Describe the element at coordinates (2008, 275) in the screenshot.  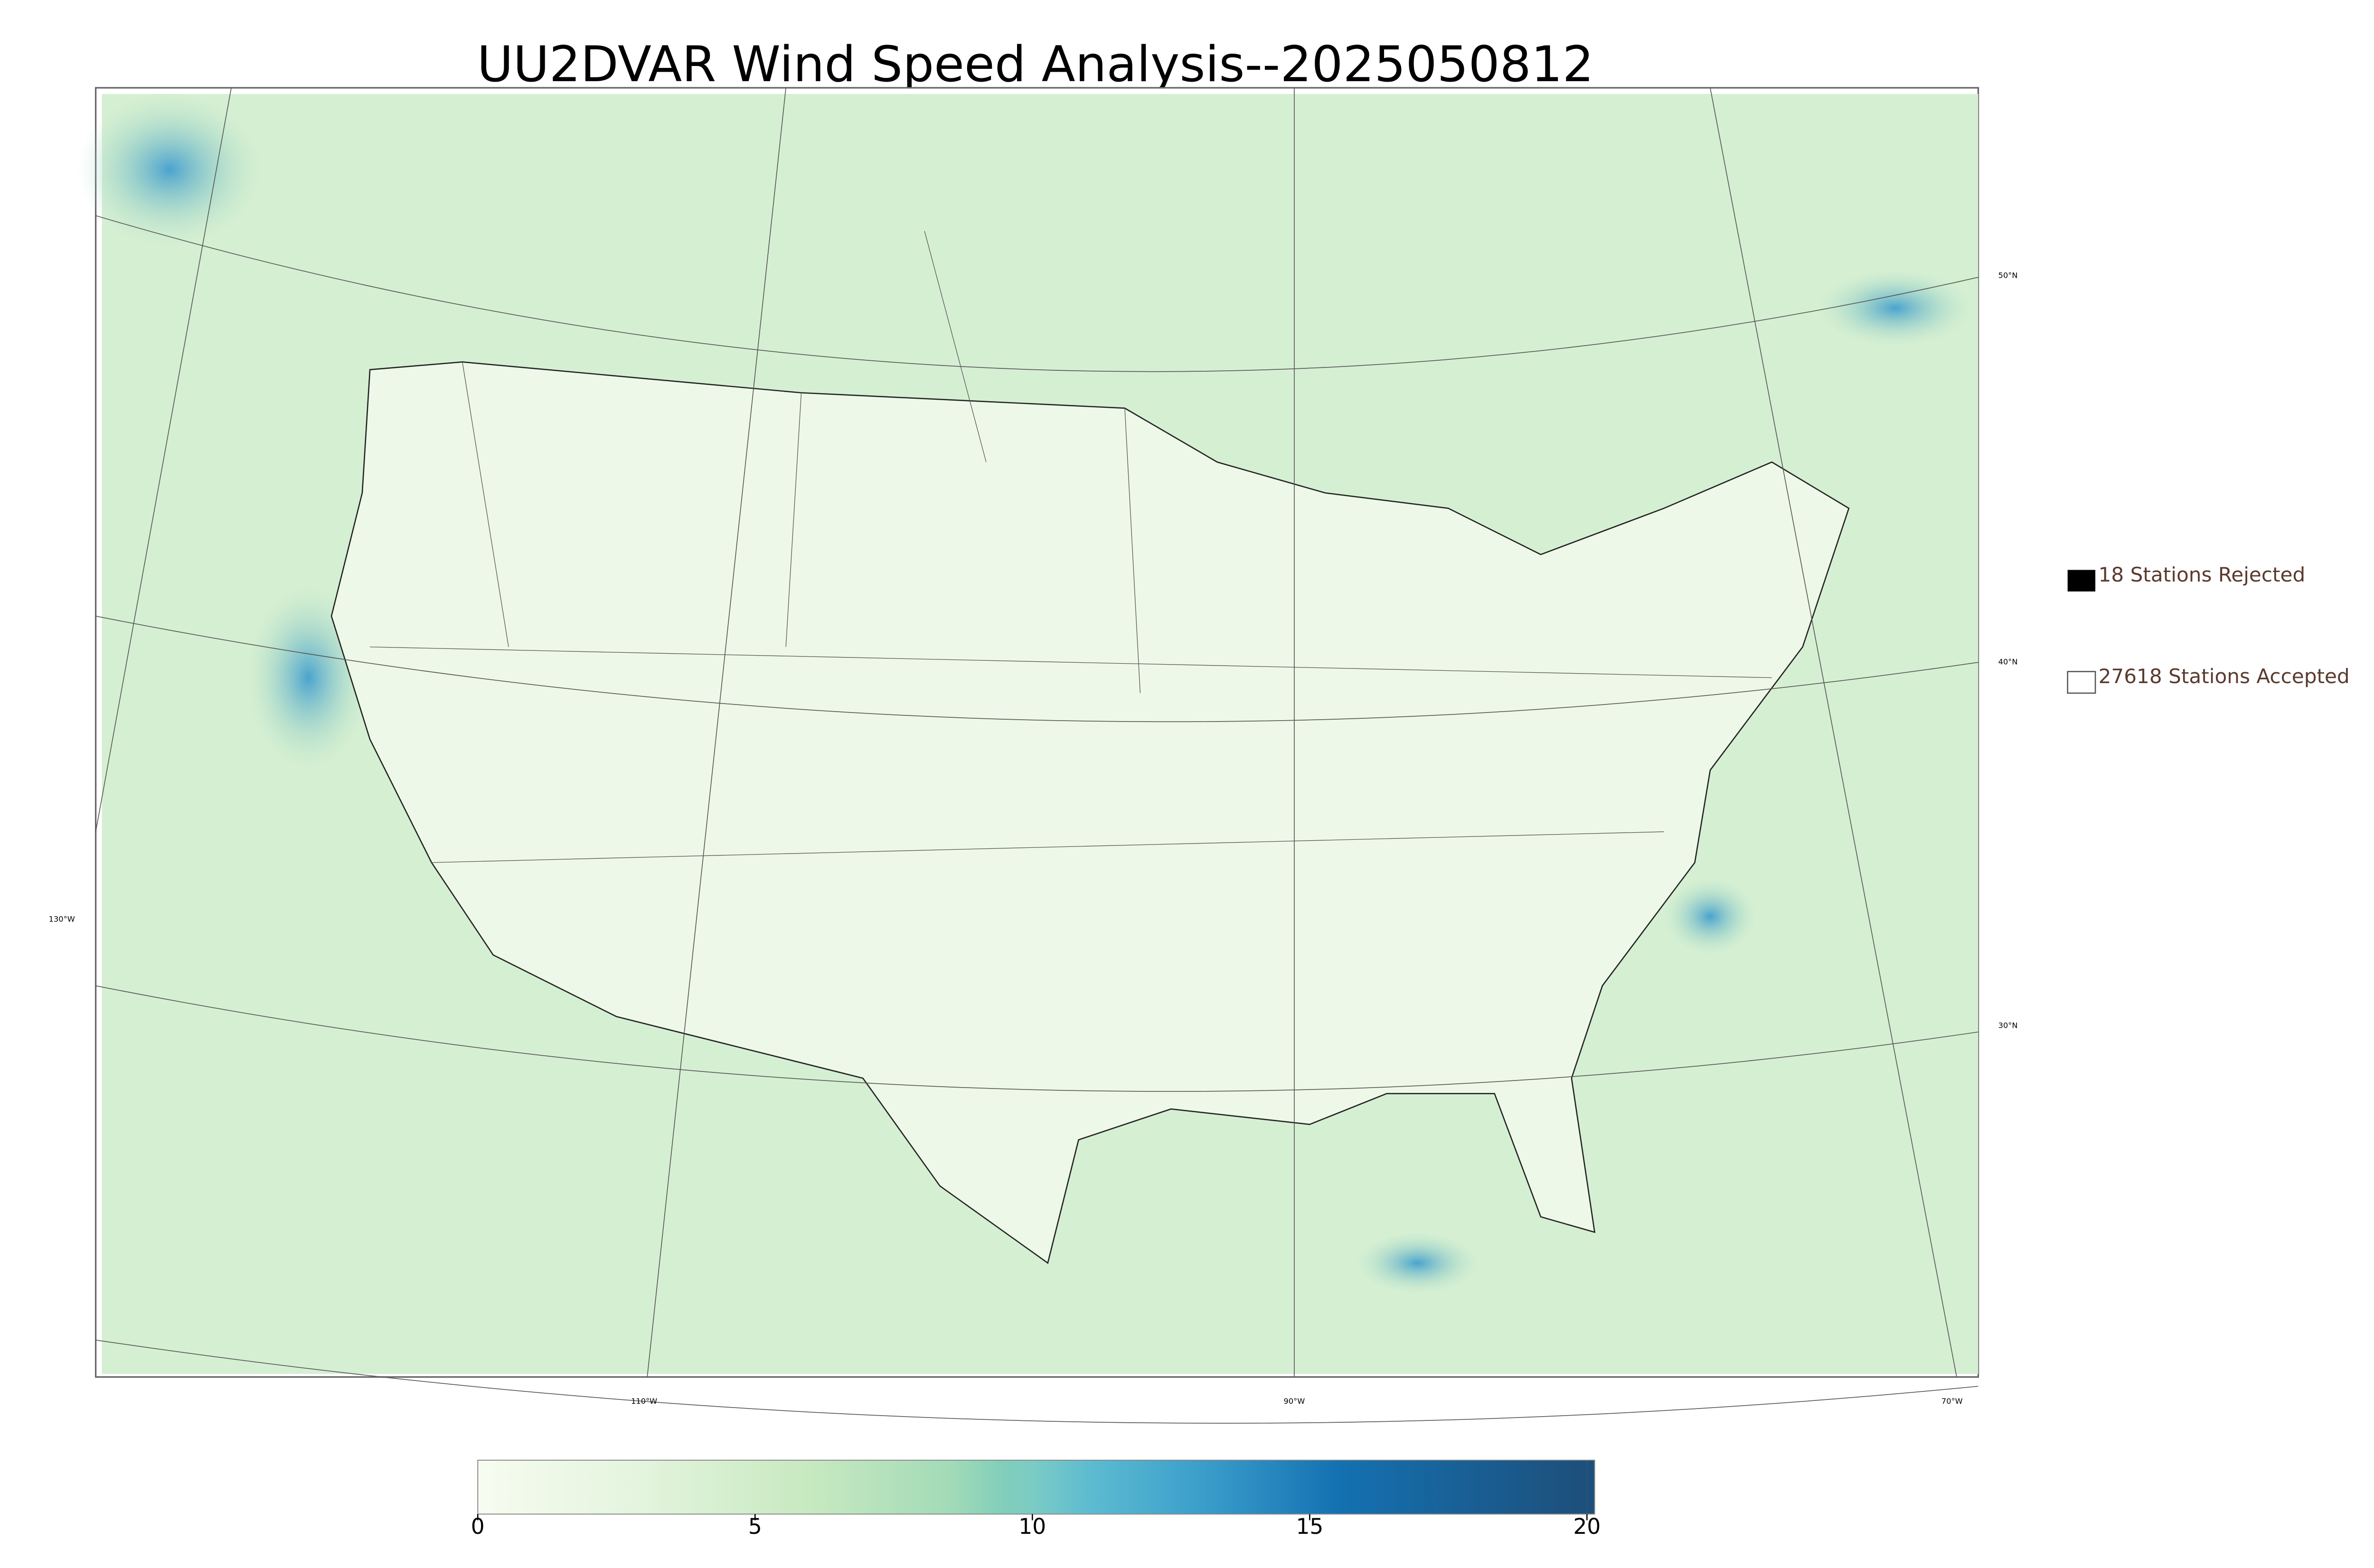
I see `latitude-label: 50°N` at that location.